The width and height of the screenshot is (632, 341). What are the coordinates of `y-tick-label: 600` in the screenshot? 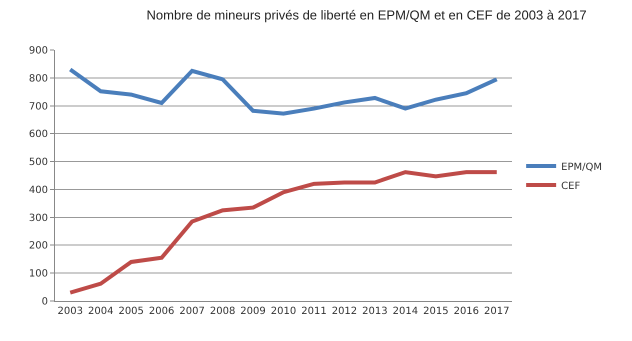 It's located at (38, 134).